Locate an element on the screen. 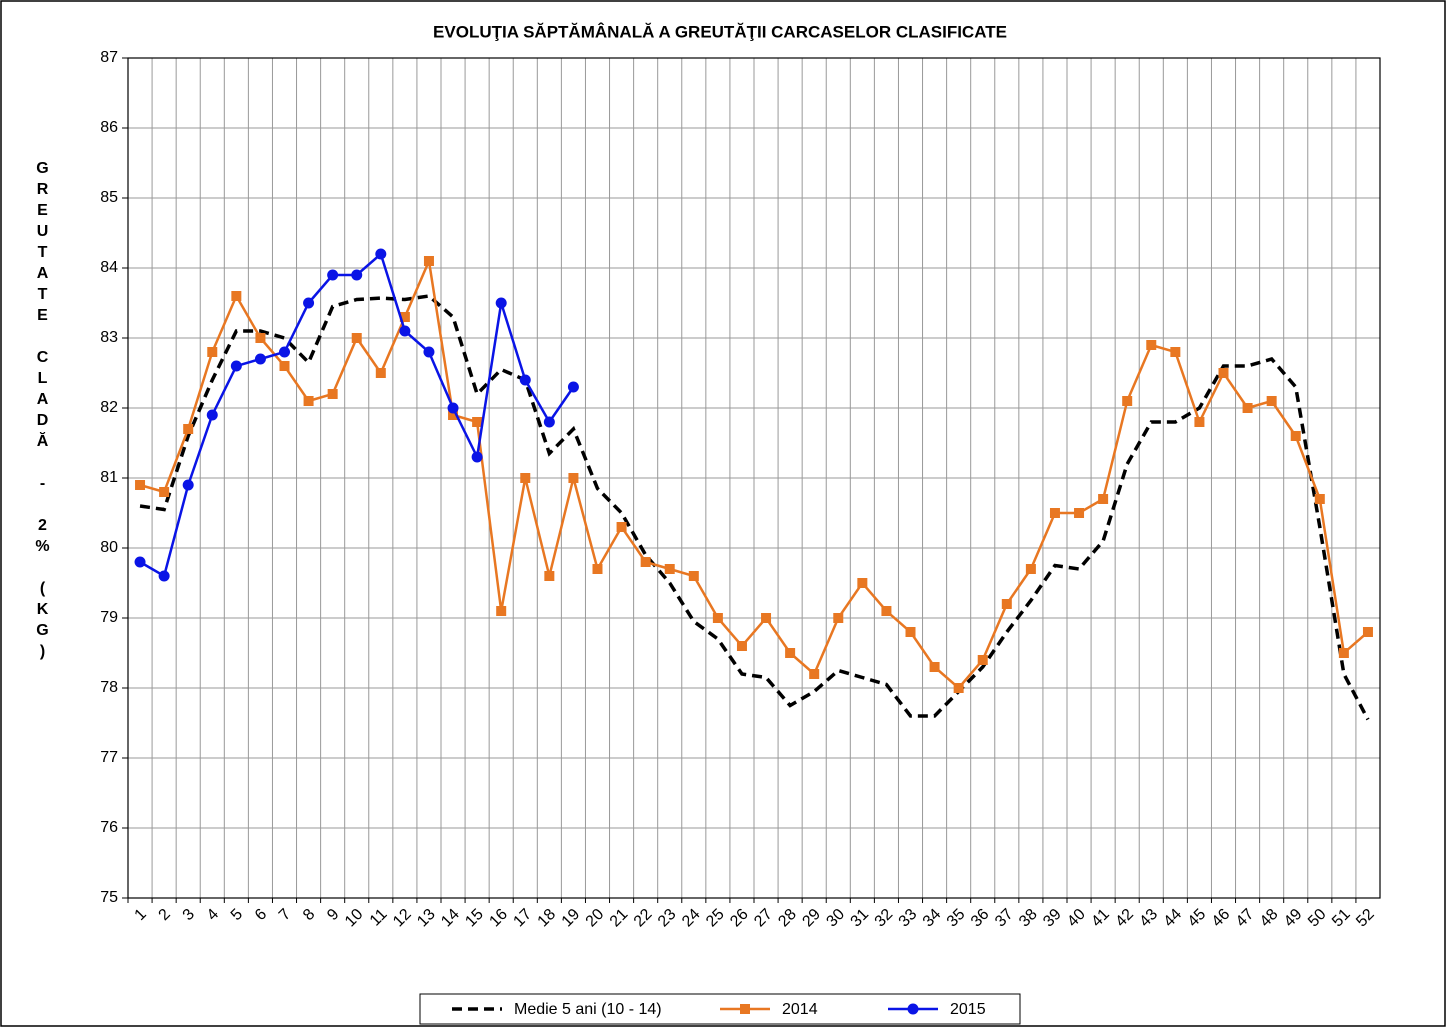 The image size is (1448, 1028). x-tick-label: 18 is located at coordinates (547, 918).